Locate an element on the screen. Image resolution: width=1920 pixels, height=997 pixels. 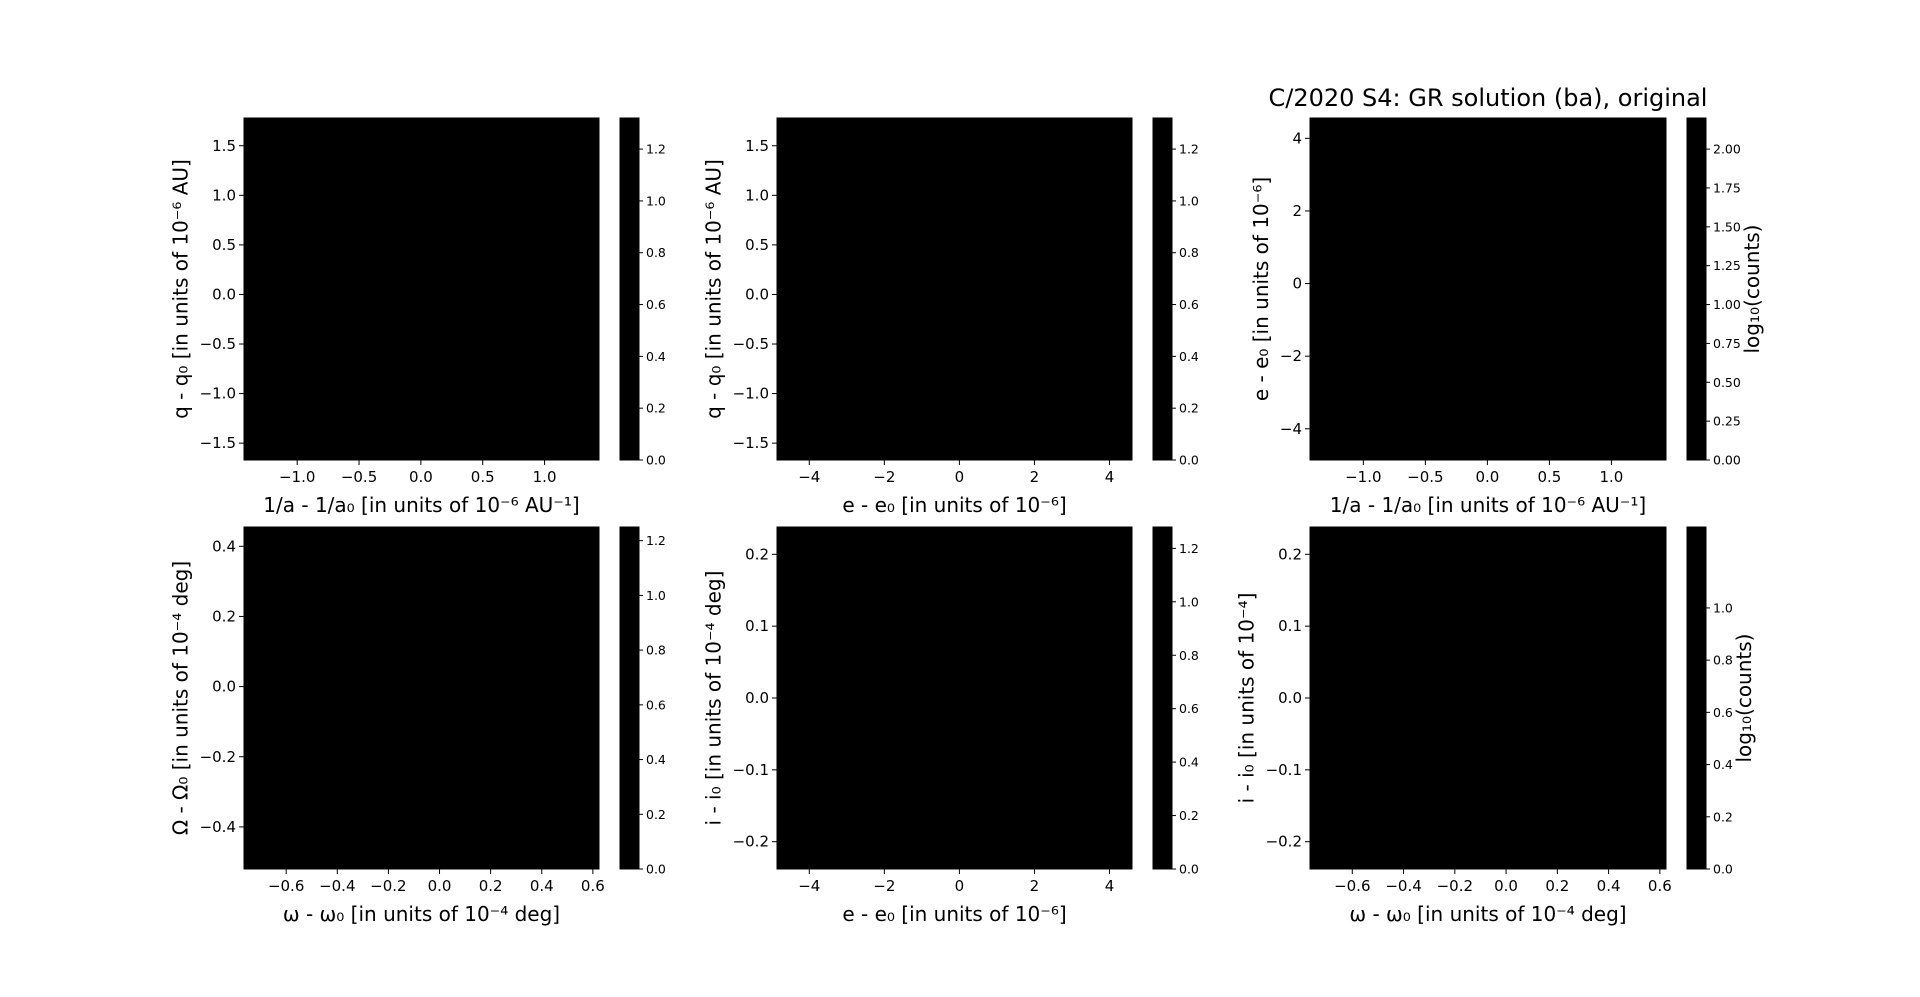
colorbar-label: log₁₀(counts) is located at coordinates (1744, 698).